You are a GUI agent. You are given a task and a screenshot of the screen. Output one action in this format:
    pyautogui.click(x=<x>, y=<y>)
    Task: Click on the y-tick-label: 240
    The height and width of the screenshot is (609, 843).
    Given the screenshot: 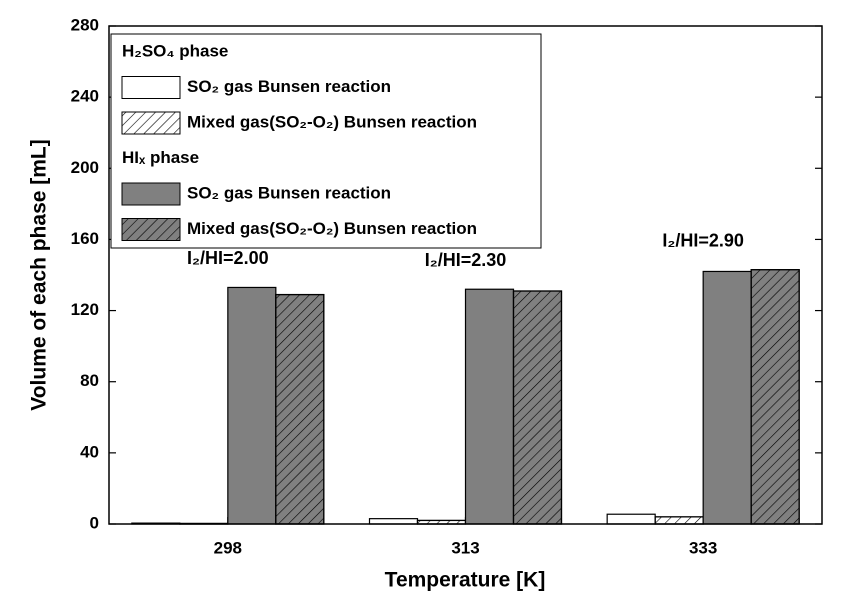 What is the action you would take?
    pyautogui.click(x=85, y=96)
    